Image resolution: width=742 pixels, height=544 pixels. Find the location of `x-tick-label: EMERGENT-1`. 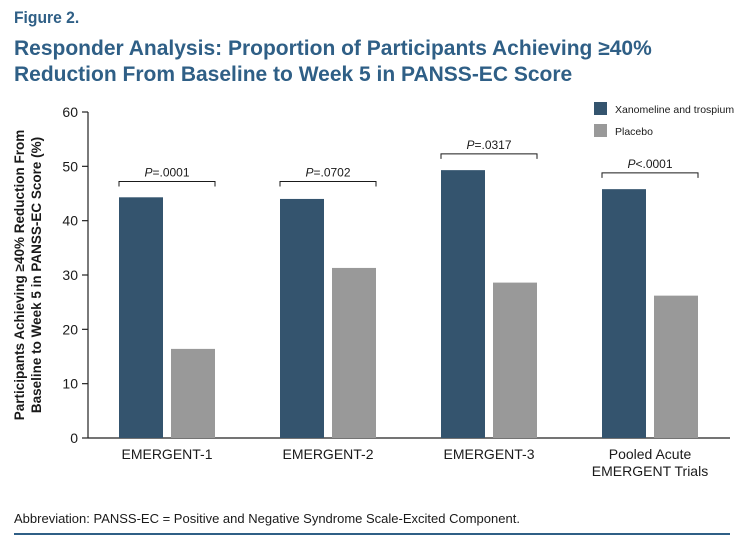

x-tick-label: EMERGENT-1 is located at coordinates (166, 454).